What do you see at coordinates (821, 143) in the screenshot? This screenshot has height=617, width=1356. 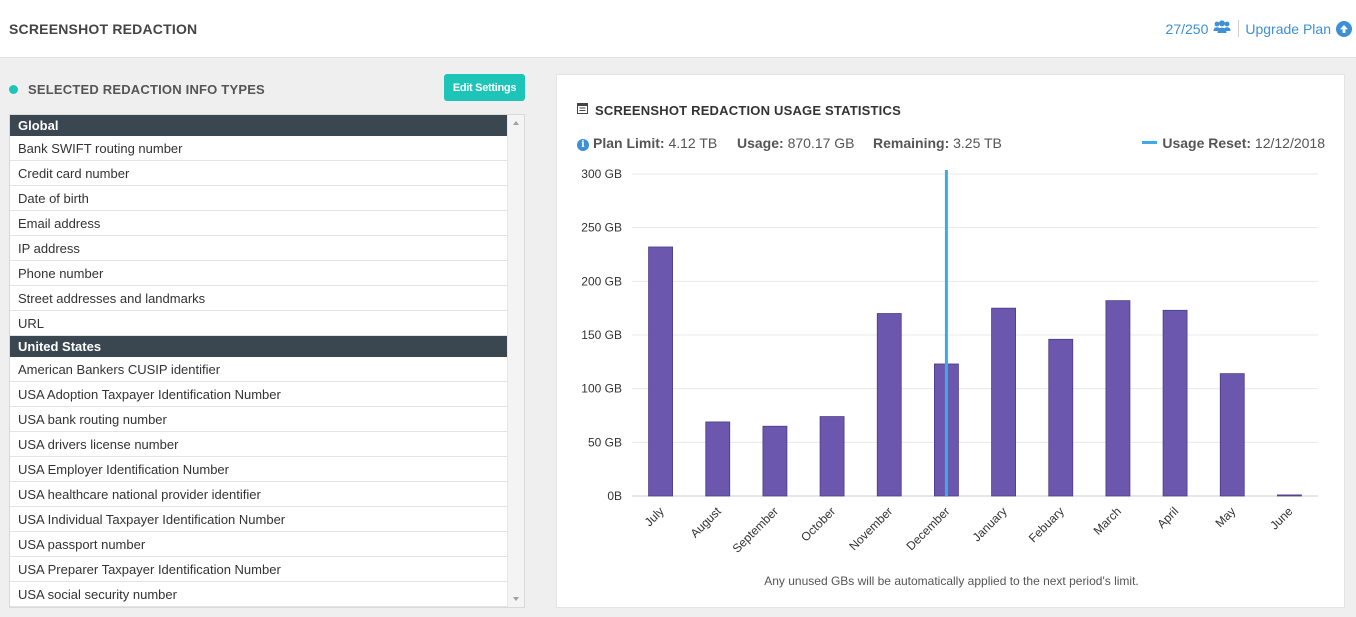 I see `usage-value: 870.17 GB` at bounding box center [821, 143].